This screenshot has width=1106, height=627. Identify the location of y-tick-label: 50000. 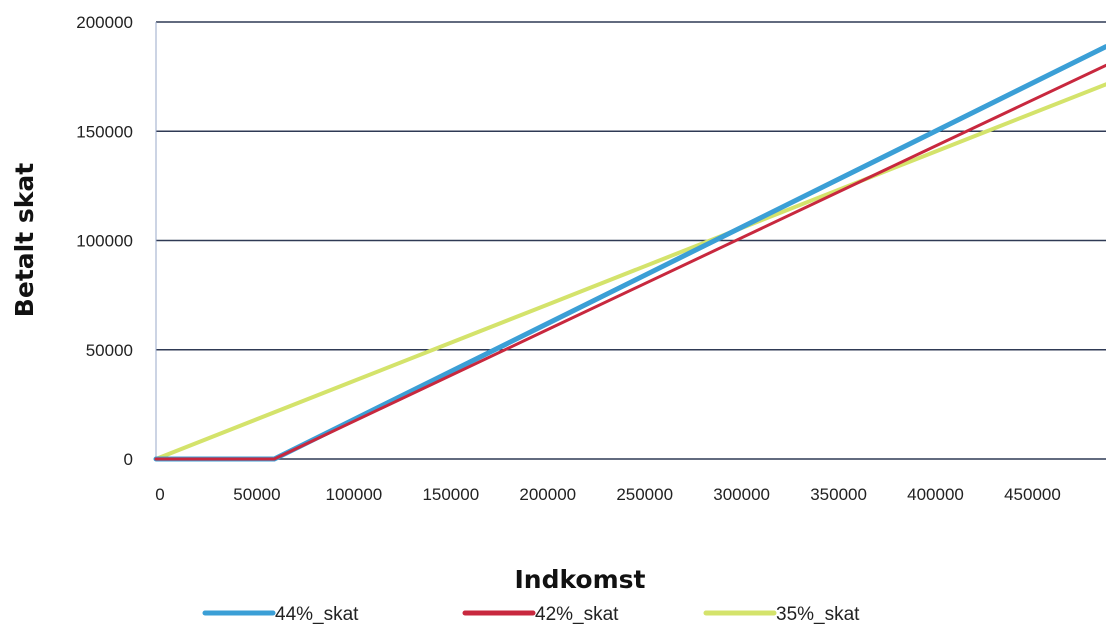
(109, 350).